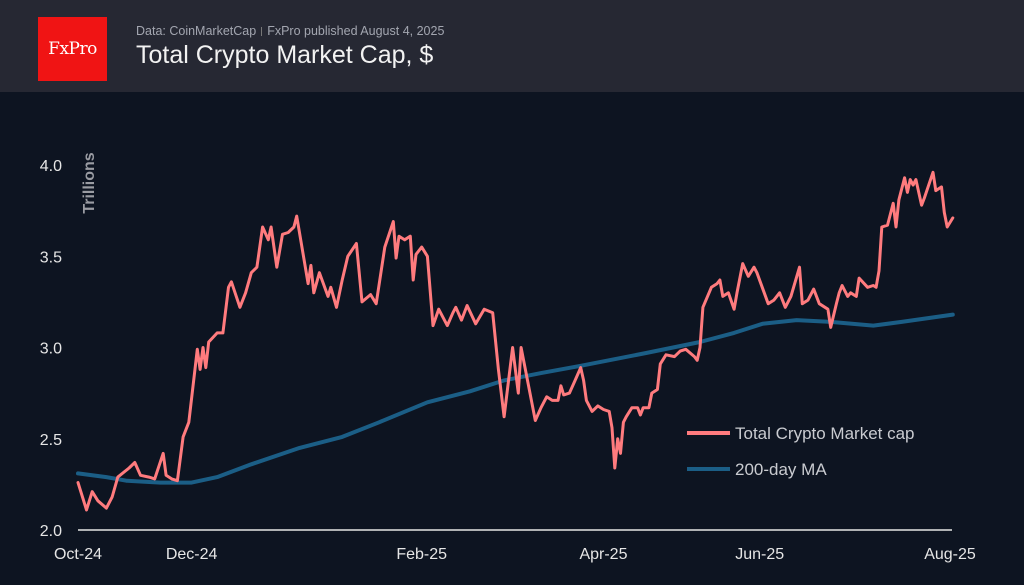 This screenshot has width=1024, height=585. I want to click on y-axis-label: Trillions, so click(89, 182).